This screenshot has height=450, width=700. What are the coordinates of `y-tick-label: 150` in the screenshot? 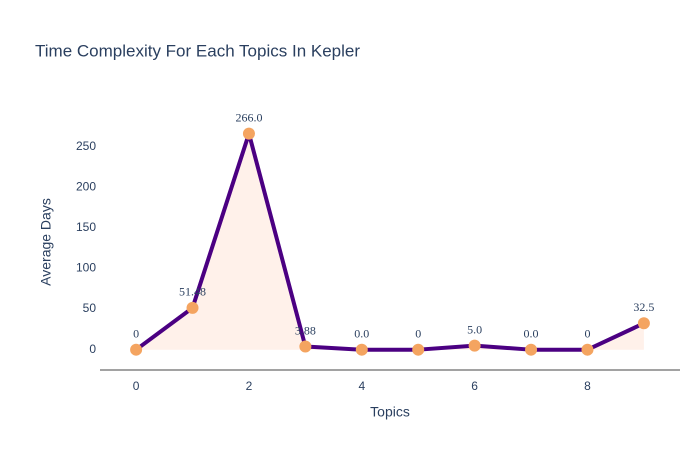 It's located at (86, 227).